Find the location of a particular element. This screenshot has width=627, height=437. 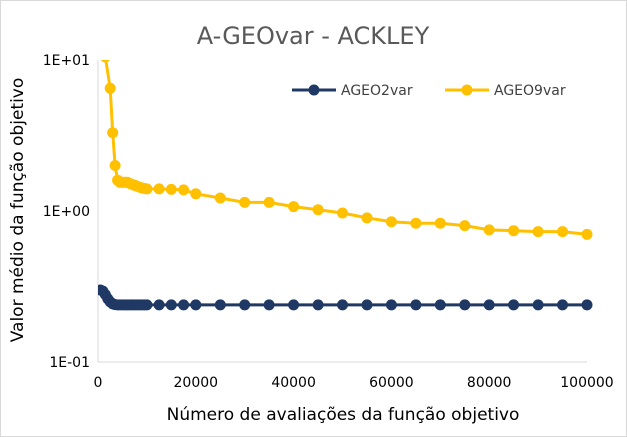

legend-item-ageo2var: AGEO2var is located at coordinates (352, 91).